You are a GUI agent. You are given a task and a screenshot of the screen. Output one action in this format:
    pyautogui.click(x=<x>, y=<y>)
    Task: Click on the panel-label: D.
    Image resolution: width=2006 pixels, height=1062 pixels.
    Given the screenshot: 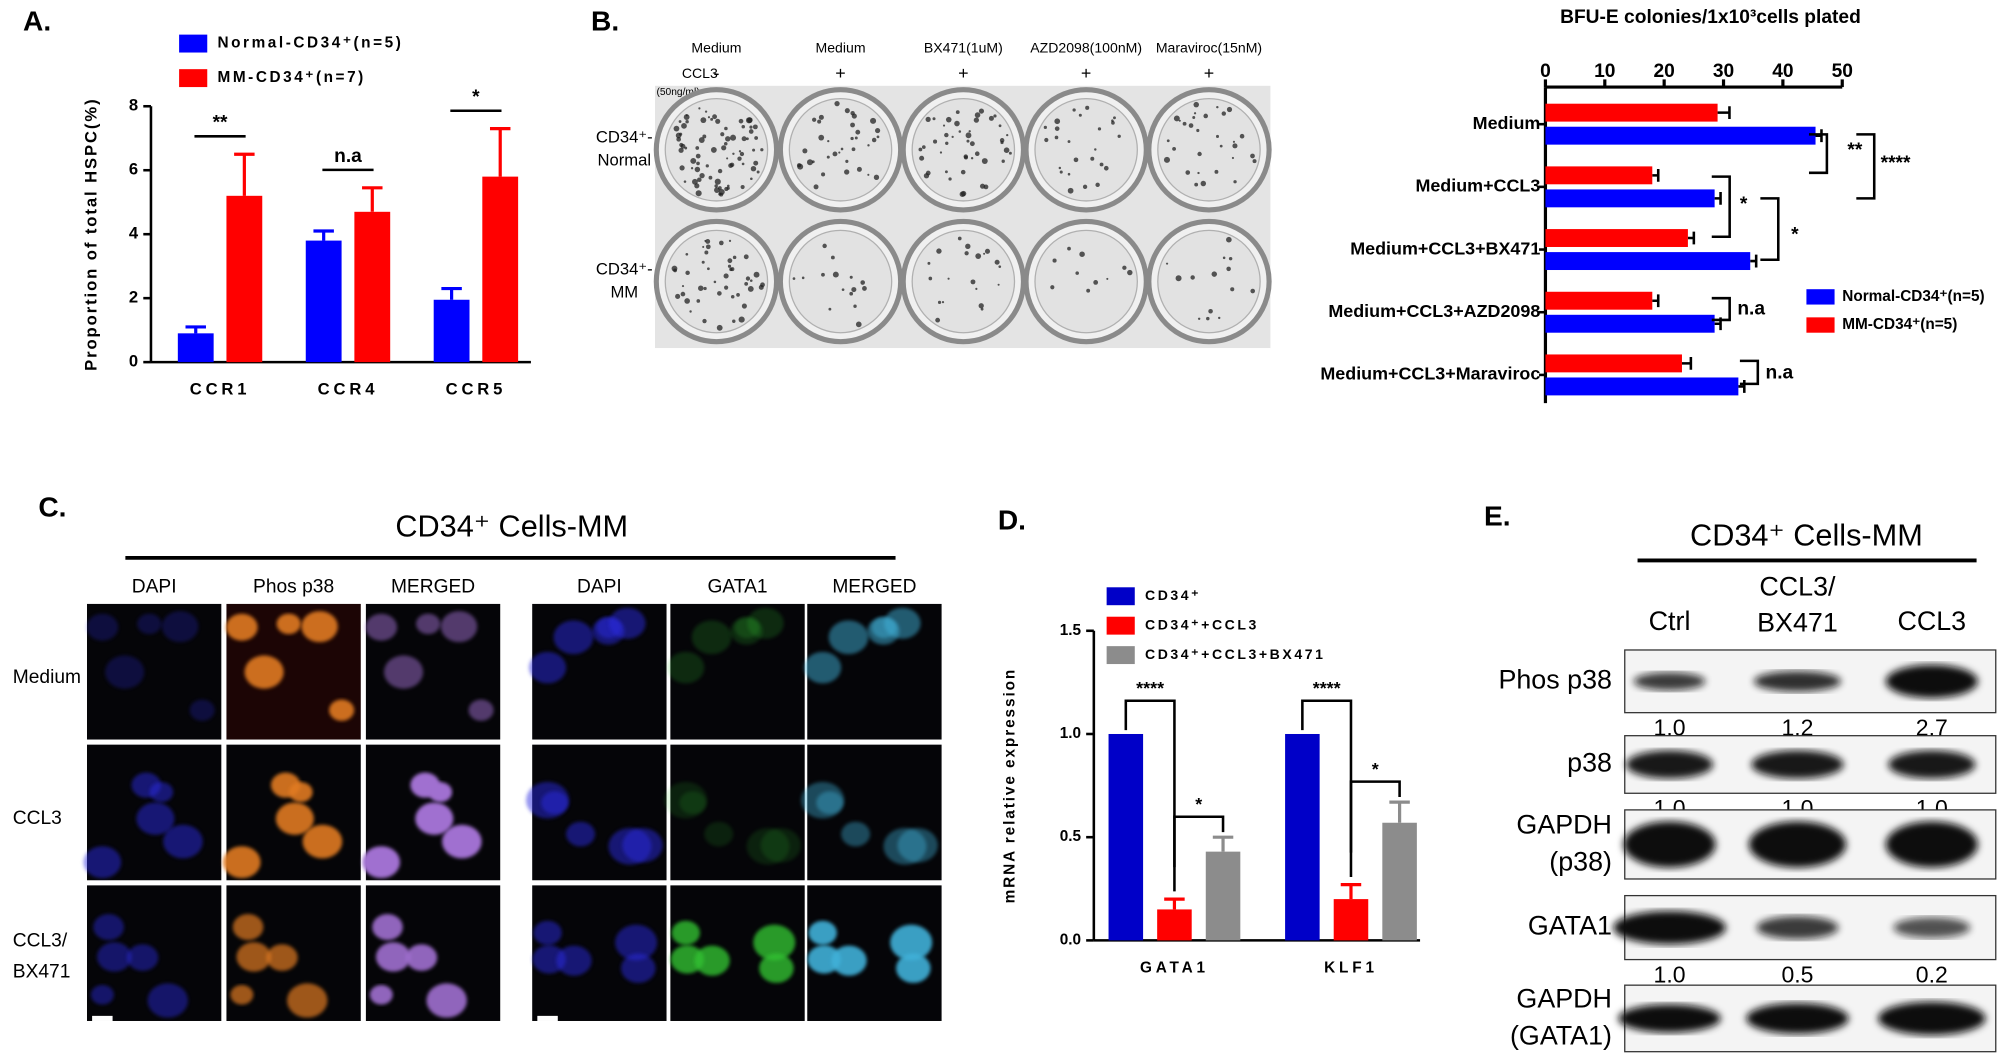 What is the action you would take?
    pyautogui.click(x=1012, y=519)
    